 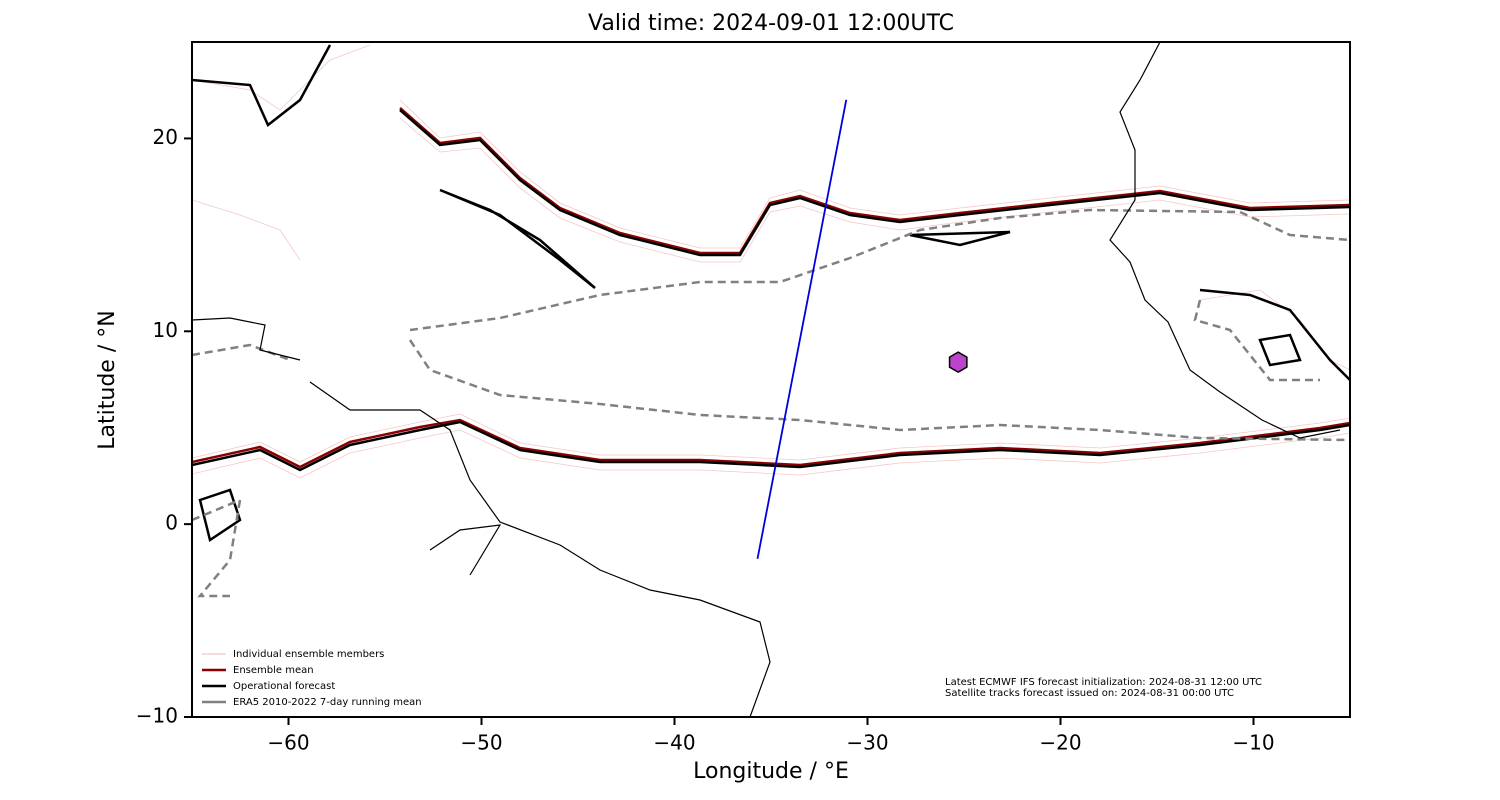 I want to click on location-marker, so click(x=958, y=362).